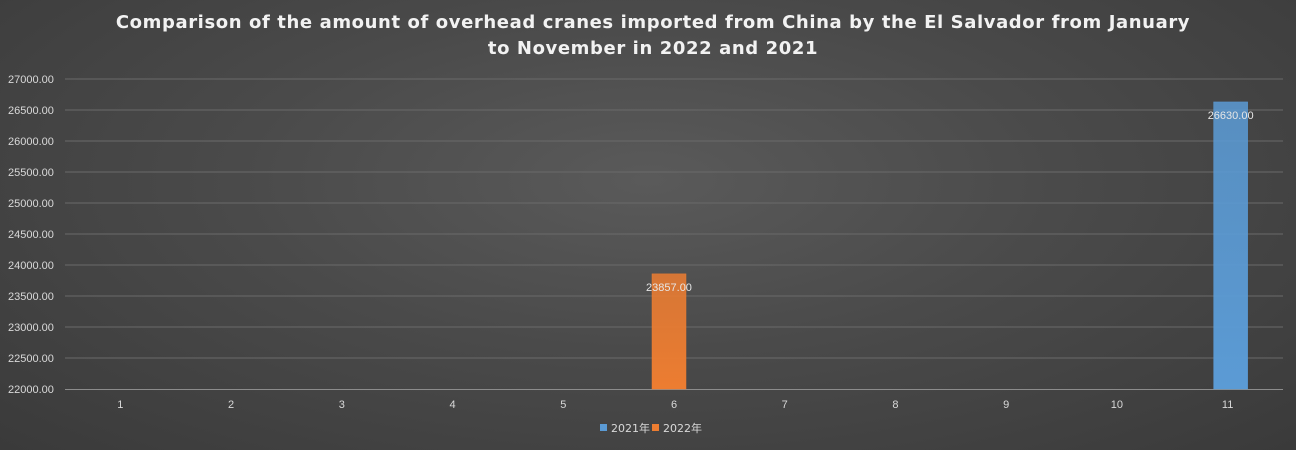 The height and width of the screenshot is (450, 1296). I want to click on x-tick-label: 5, so click(563, 405).